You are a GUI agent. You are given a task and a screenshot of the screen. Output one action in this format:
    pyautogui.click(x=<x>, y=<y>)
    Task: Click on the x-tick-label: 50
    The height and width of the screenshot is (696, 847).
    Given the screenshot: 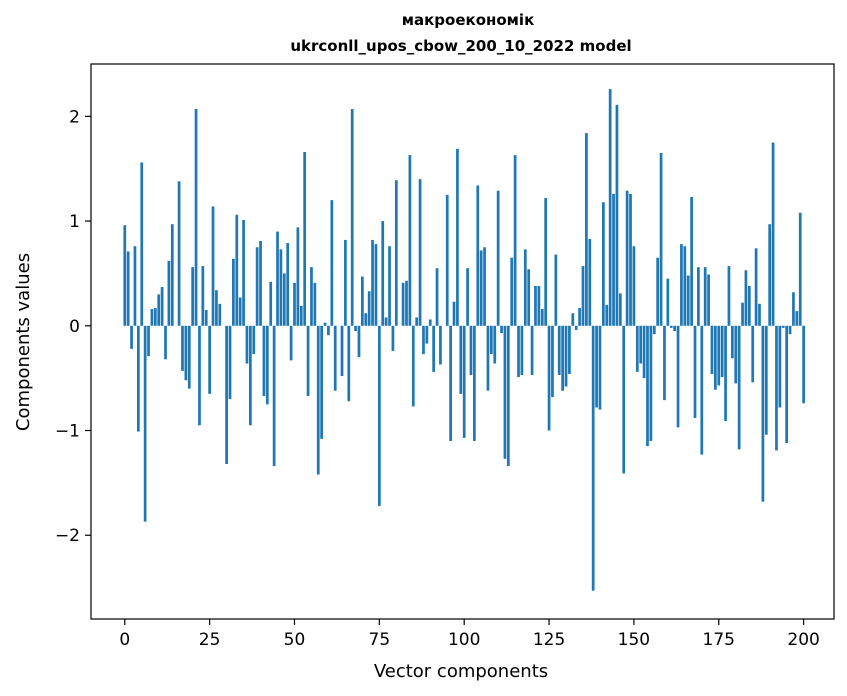 What is the action you would take?
    pyautogui.click(x=295, y=640)
    